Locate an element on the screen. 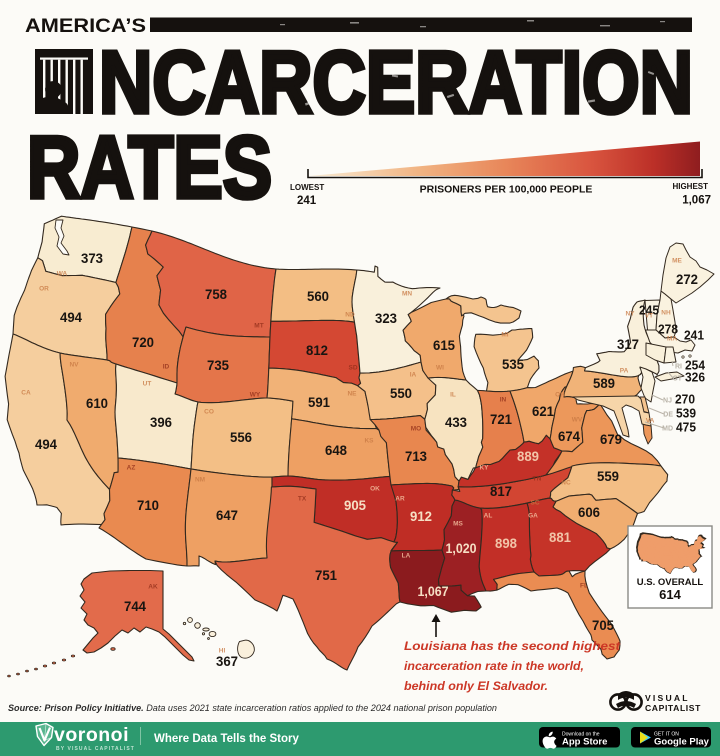 The height and width of the screenshot is (756, 720). svg-text: ME is located at coordinates (677, 261).